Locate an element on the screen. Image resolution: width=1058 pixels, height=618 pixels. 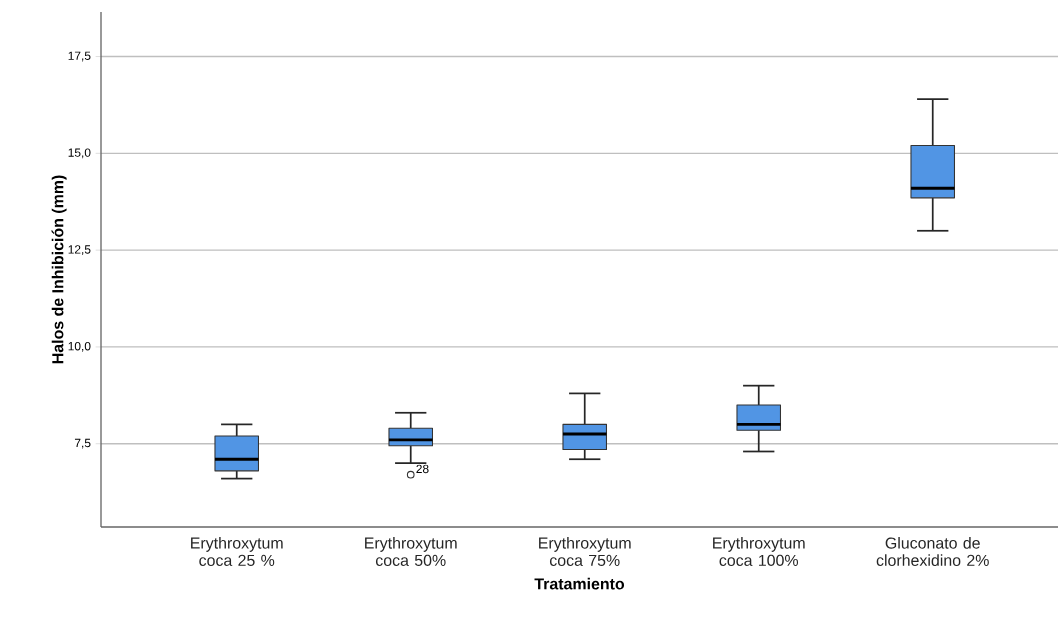
annotation: 28 is located at coordinates (422, 469).